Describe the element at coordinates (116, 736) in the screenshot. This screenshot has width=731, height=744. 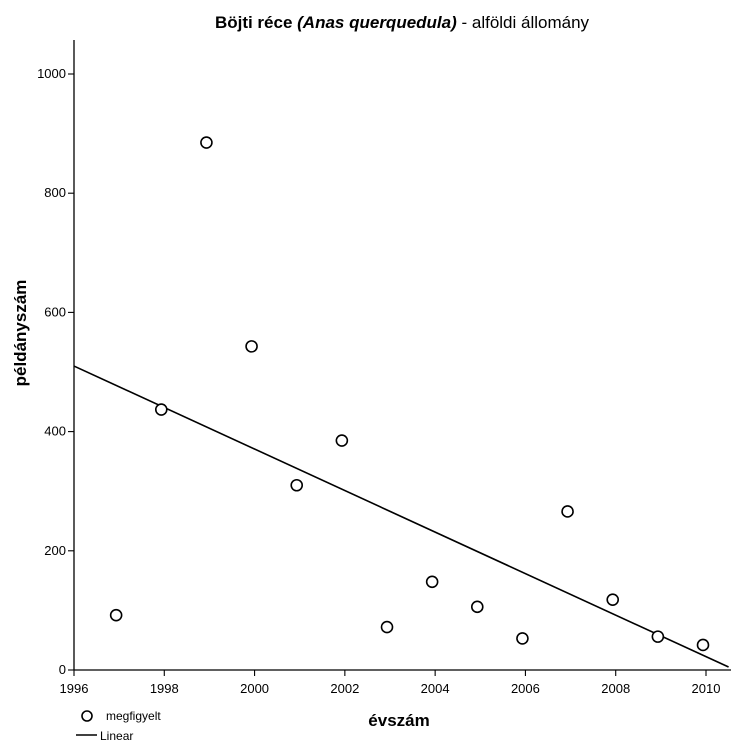
I see `legend-label-linear: Linear` at that location.